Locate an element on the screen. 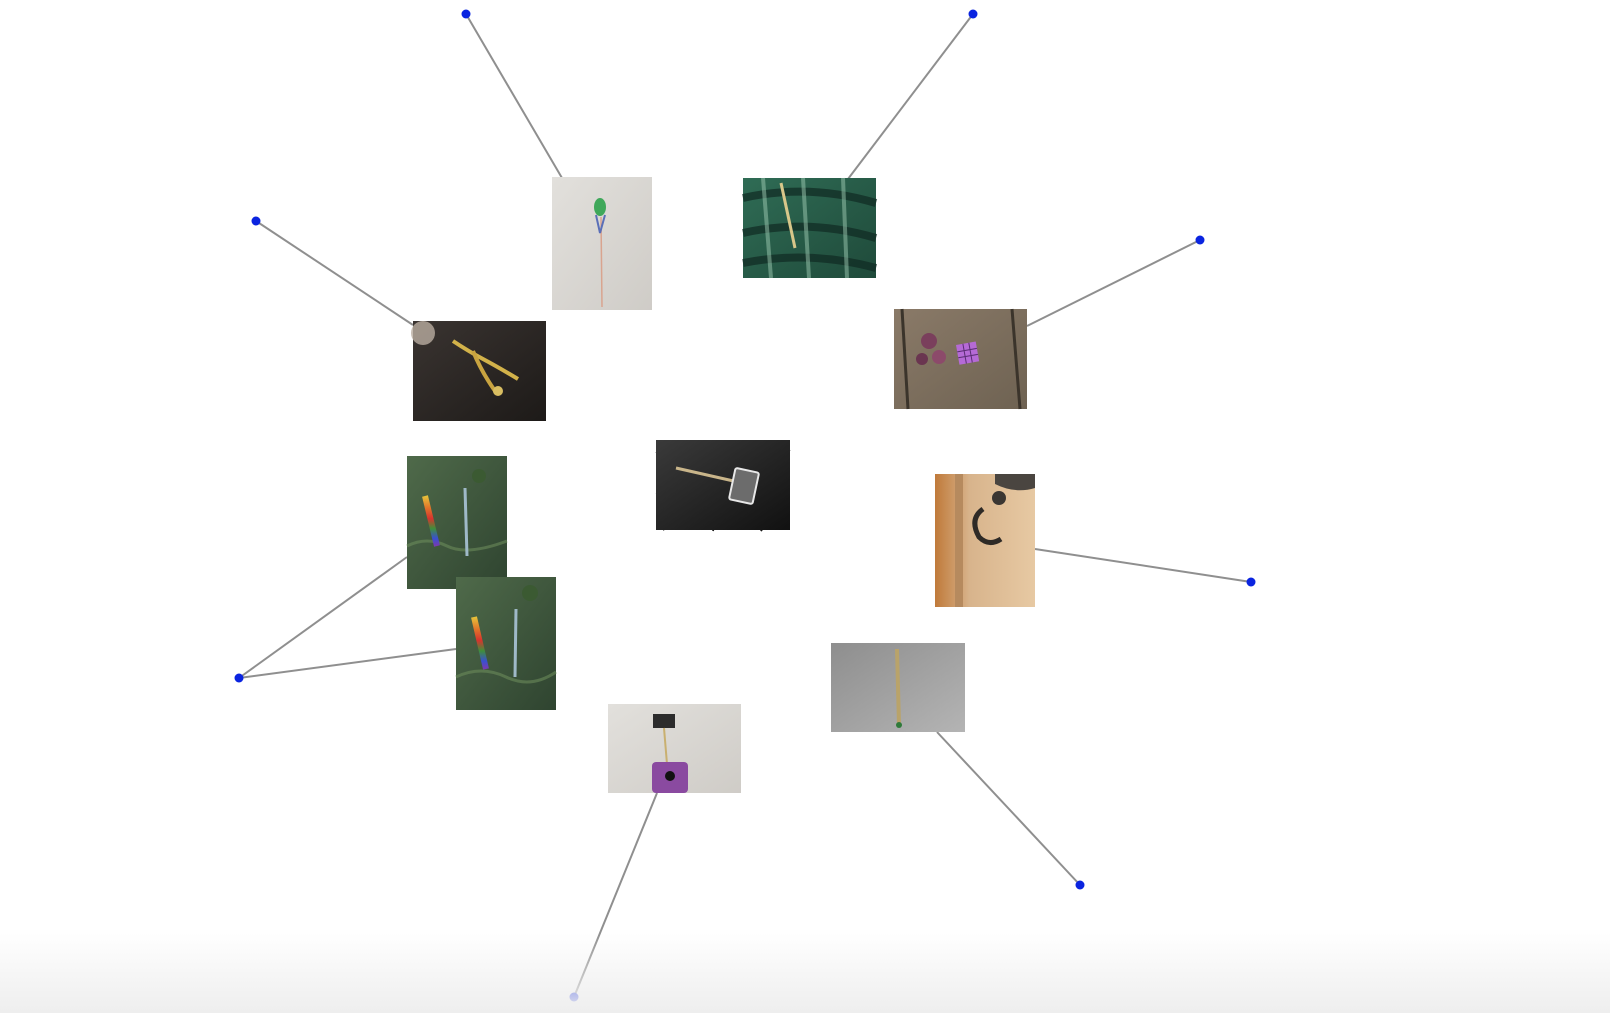 The image size is (1610, 1013). thumbnail-t2 is located at coordinates (960, 359).